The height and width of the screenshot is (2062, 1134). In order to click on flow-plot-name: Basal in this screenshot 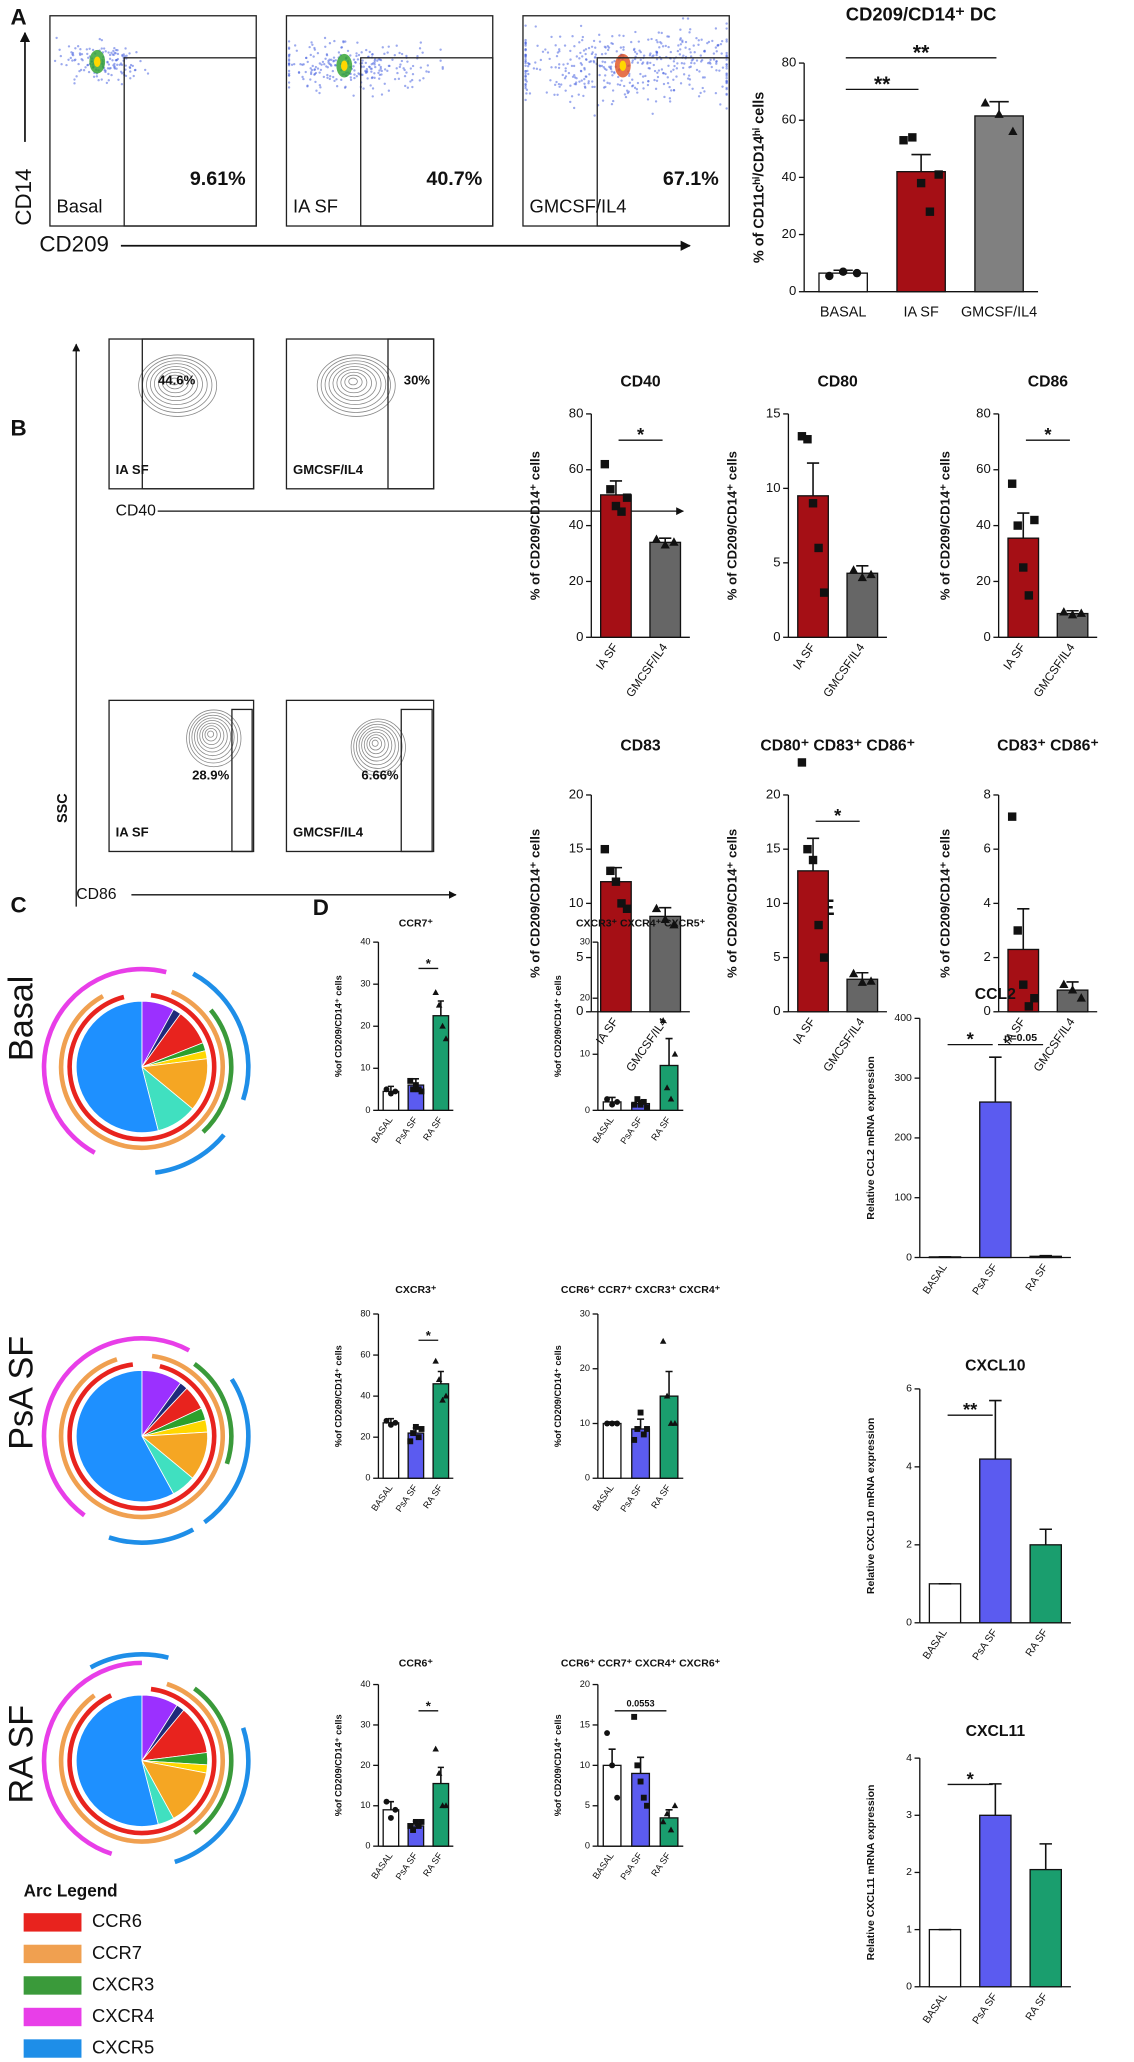, I will do `click(80, 205)`.